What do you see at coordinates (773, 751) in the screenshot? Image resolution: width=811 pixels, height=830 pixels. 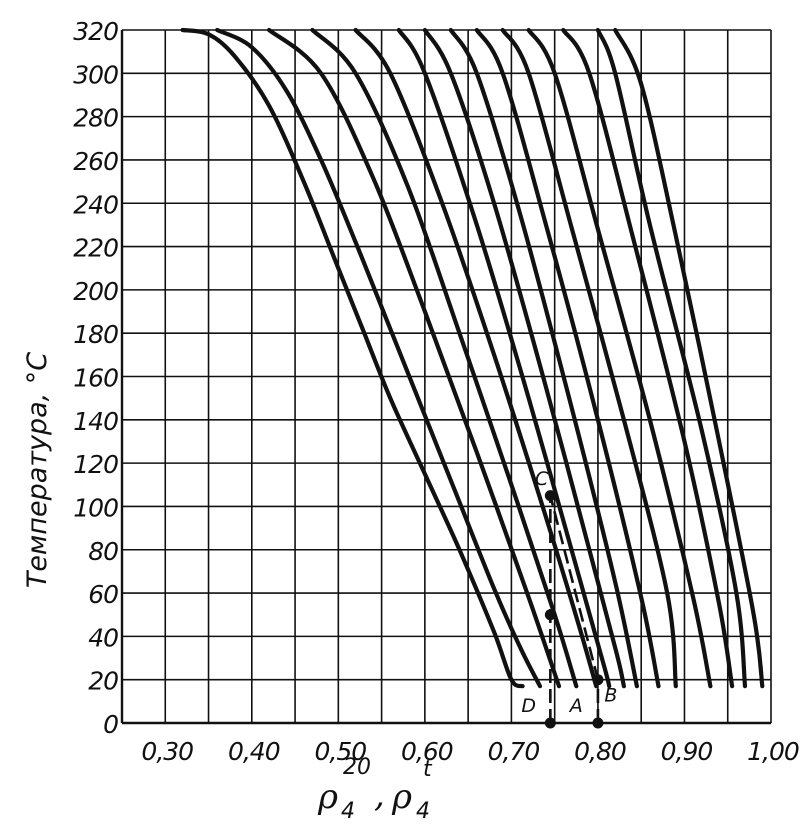 I see `x-tick-label: 1,00` at bounding box center [773, 751].